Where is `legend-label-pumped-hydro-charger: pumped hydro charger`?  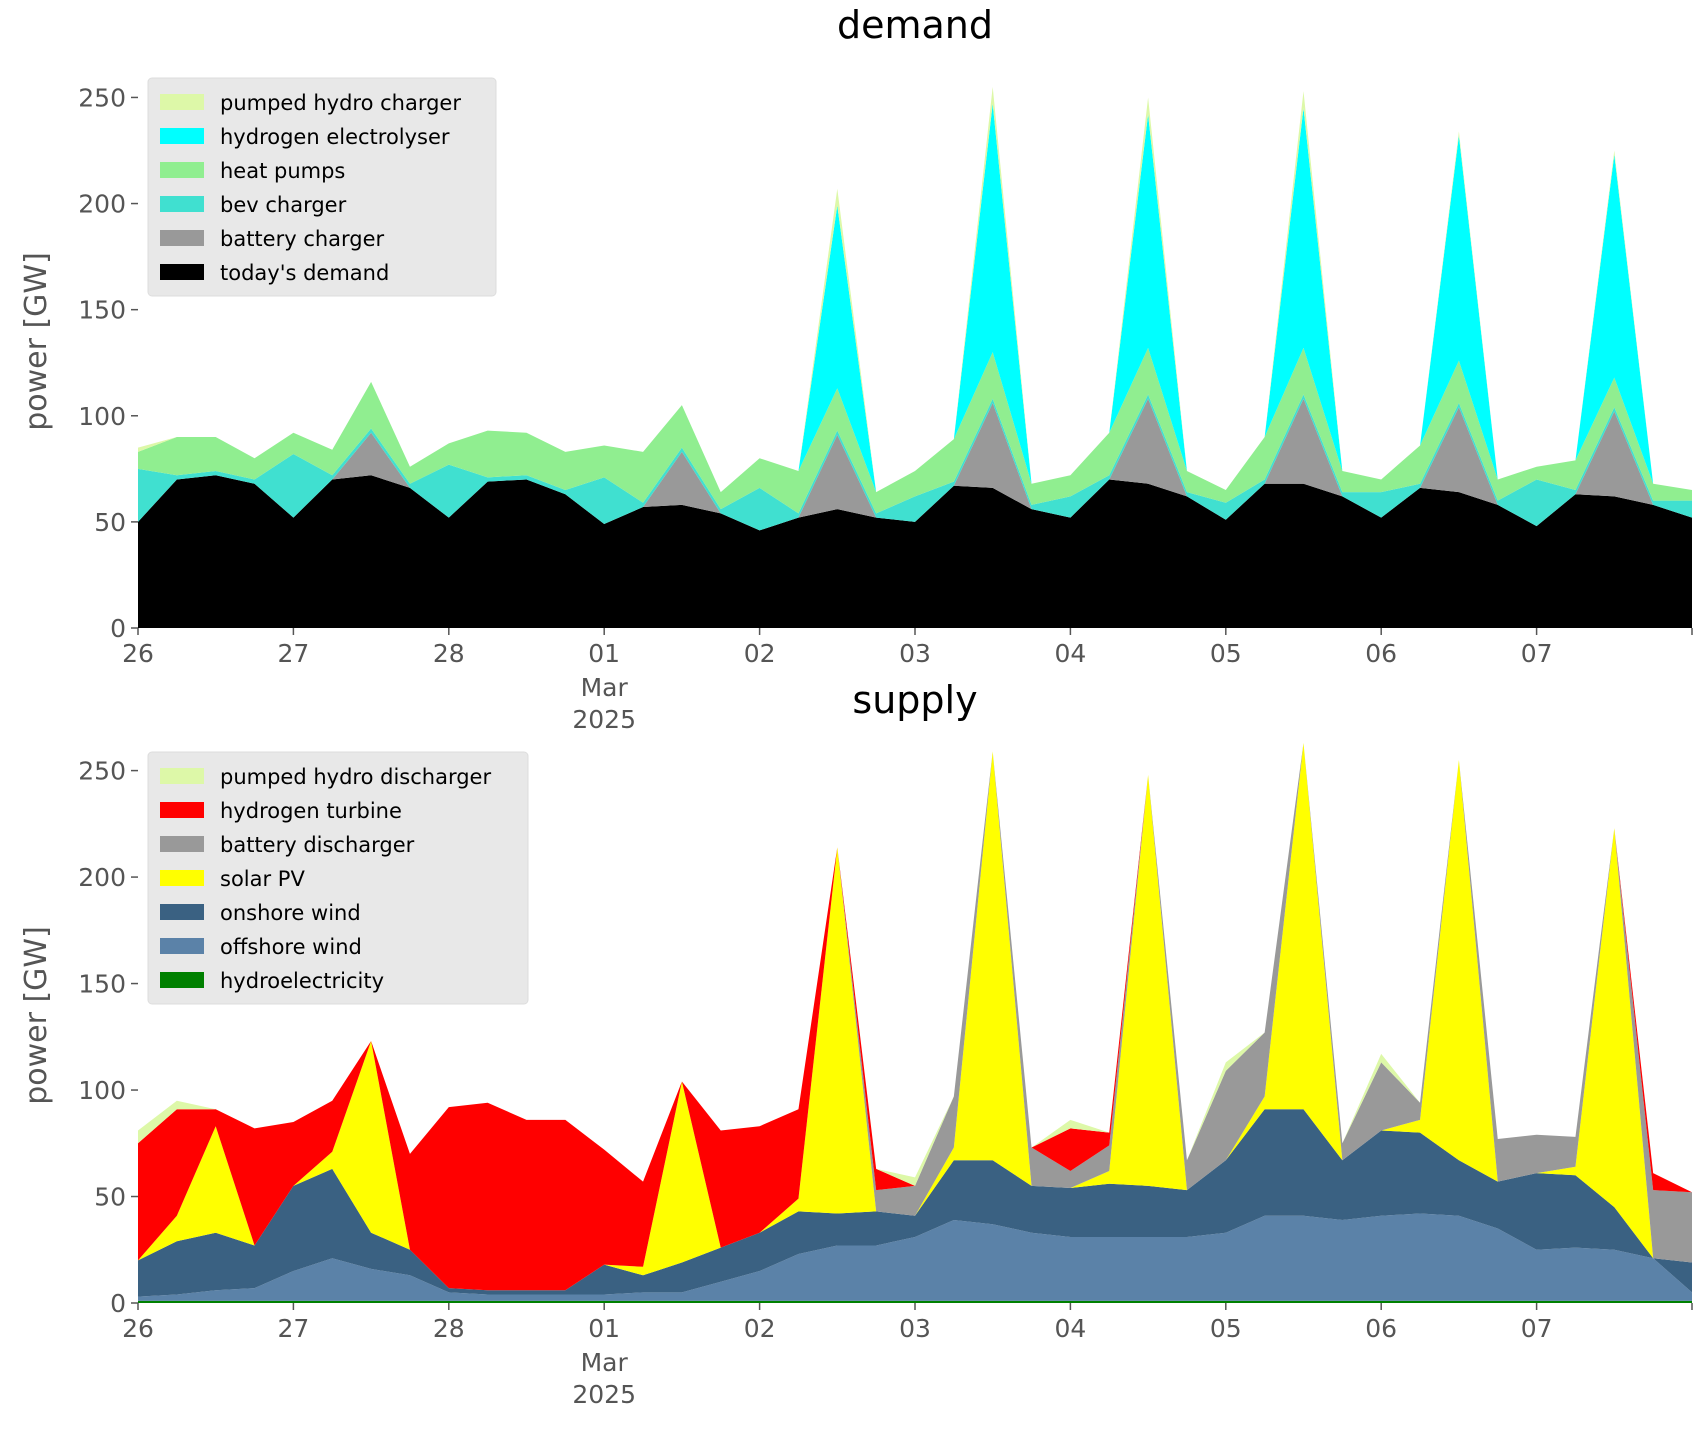
legend-label-pumped-hydro-charger: pumped hydro charger is located at coordinates (340, 103).